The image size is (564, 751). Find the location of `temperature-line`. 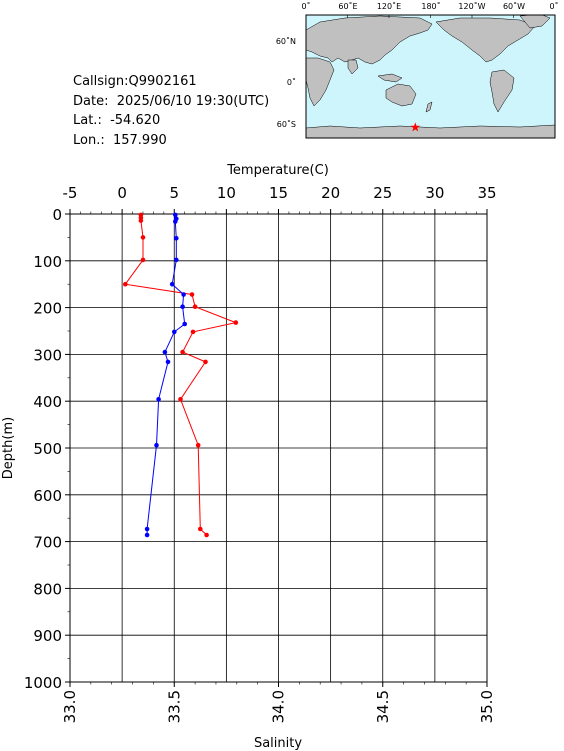

temperature-line is located at coordinates (181, 375).